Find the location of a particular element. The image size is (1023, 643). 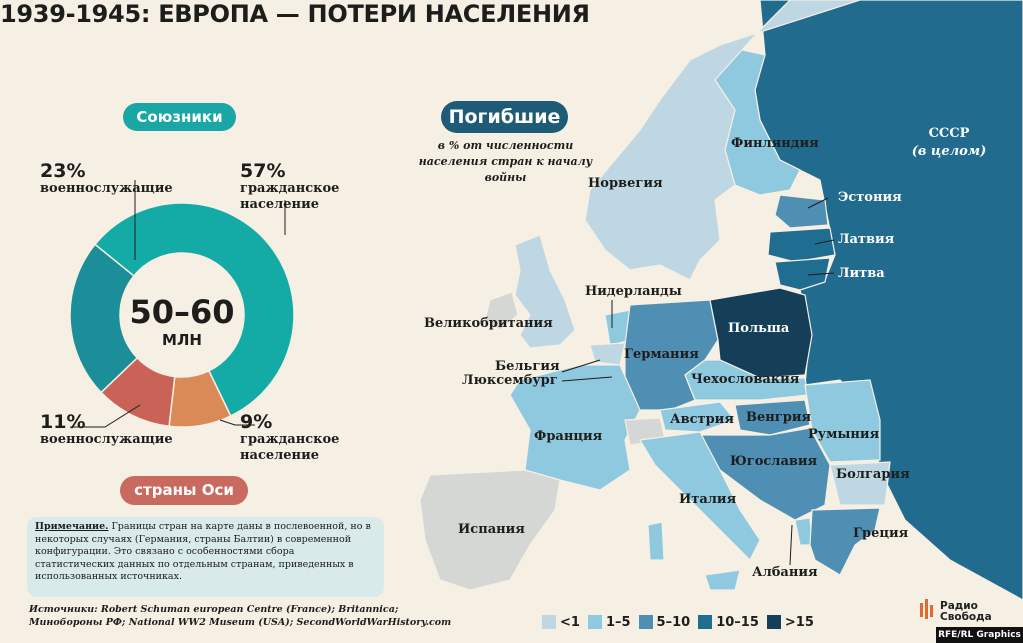

slice-value-axis-civil: 9% is located at coordinates (256, 422).